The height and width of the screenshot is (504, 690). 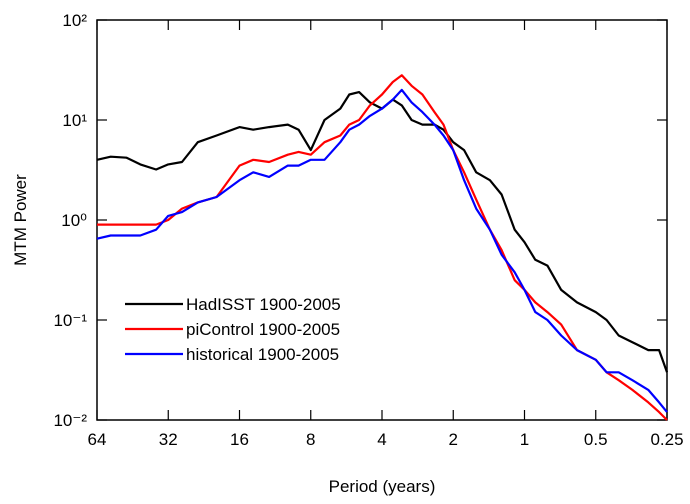 I want to click on x-tick-label: 4, so click(x=381, y=439).